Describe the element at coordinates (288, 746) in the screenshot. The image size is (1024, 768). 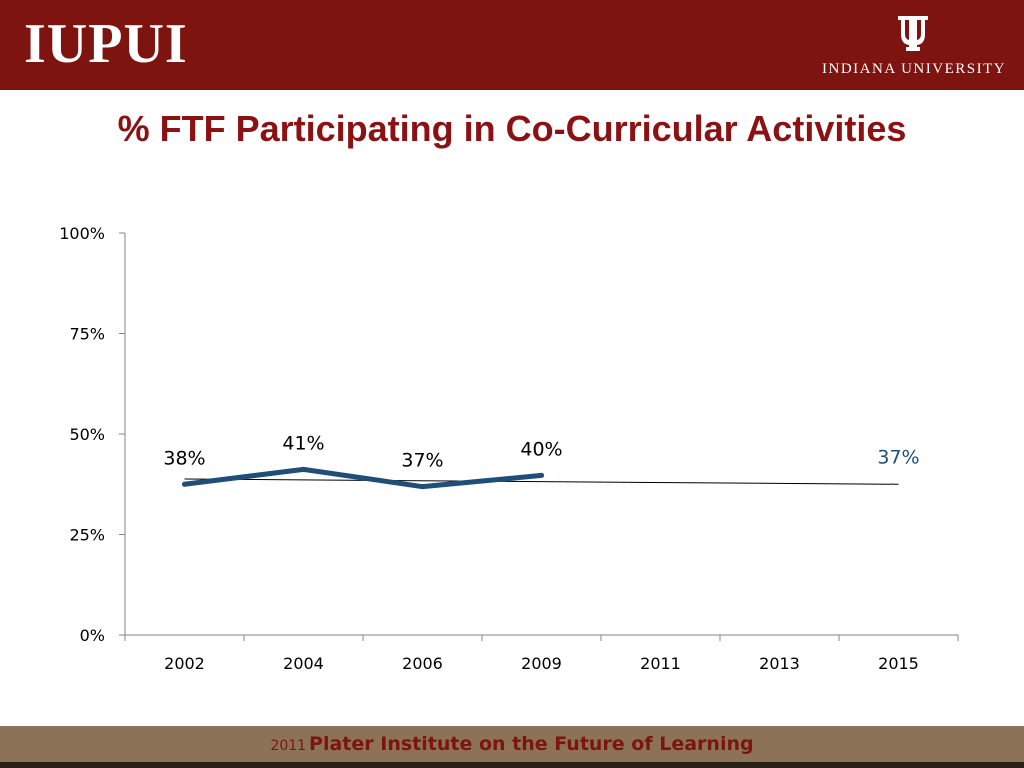
I see `footer-year: 2011` at that location.